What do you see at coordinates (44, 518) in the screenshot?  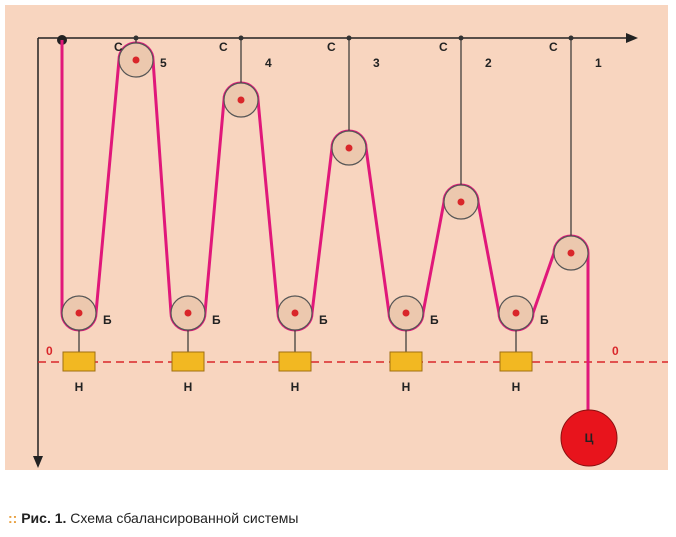 I see `caption-number: Рис. 1.` at bounding box center [44, 518].